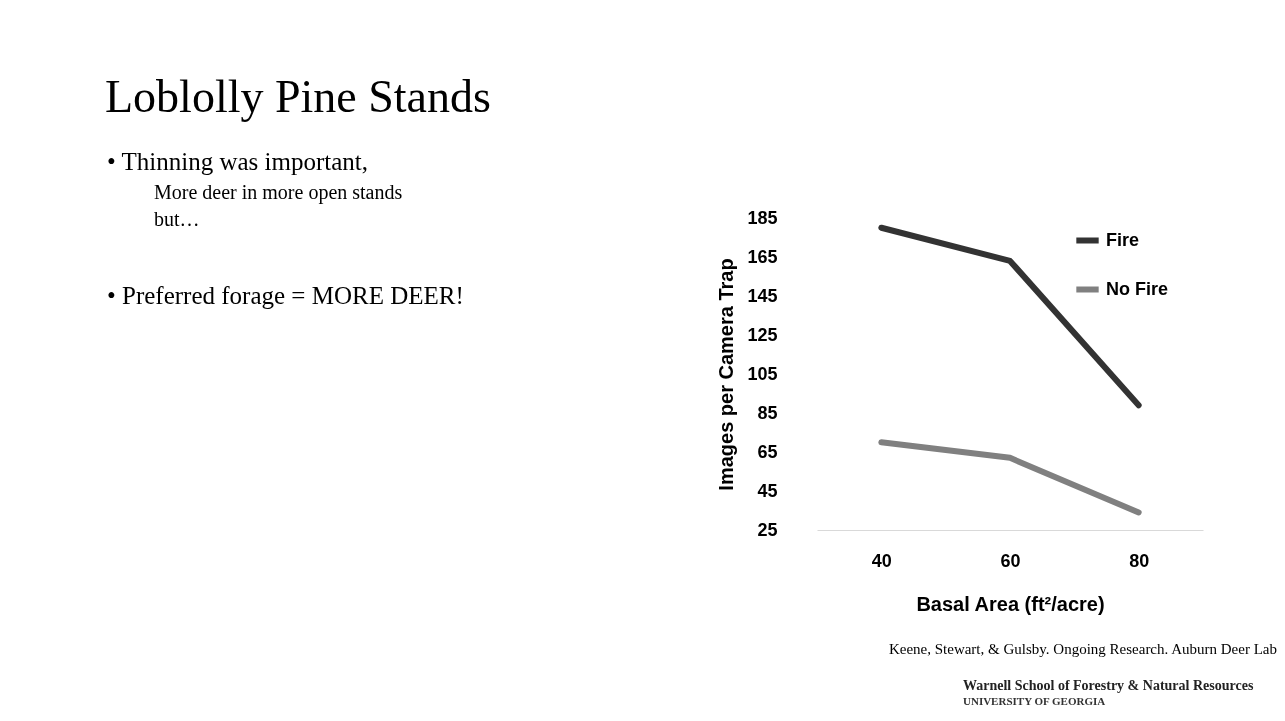 Image resolution: width=1285 pixels, height=721 pixels. I want to click on text: • Preferred forage = MORE DEER!, so click(285, 295).